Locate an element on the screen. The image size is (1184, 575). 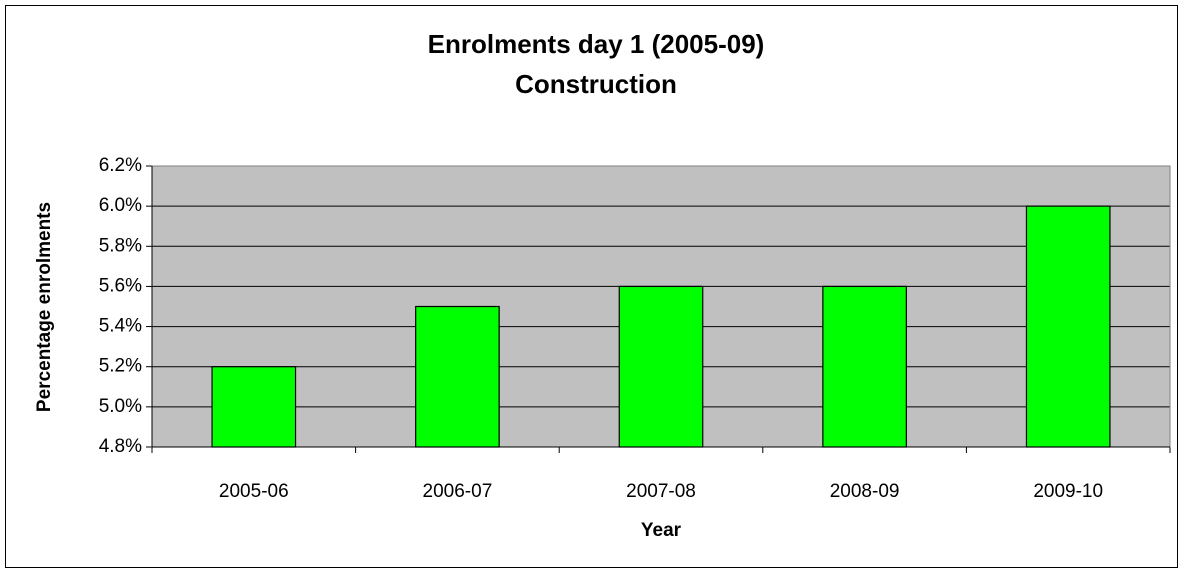
y-tick-label: 5.4% is located at coordinates (120, 326).